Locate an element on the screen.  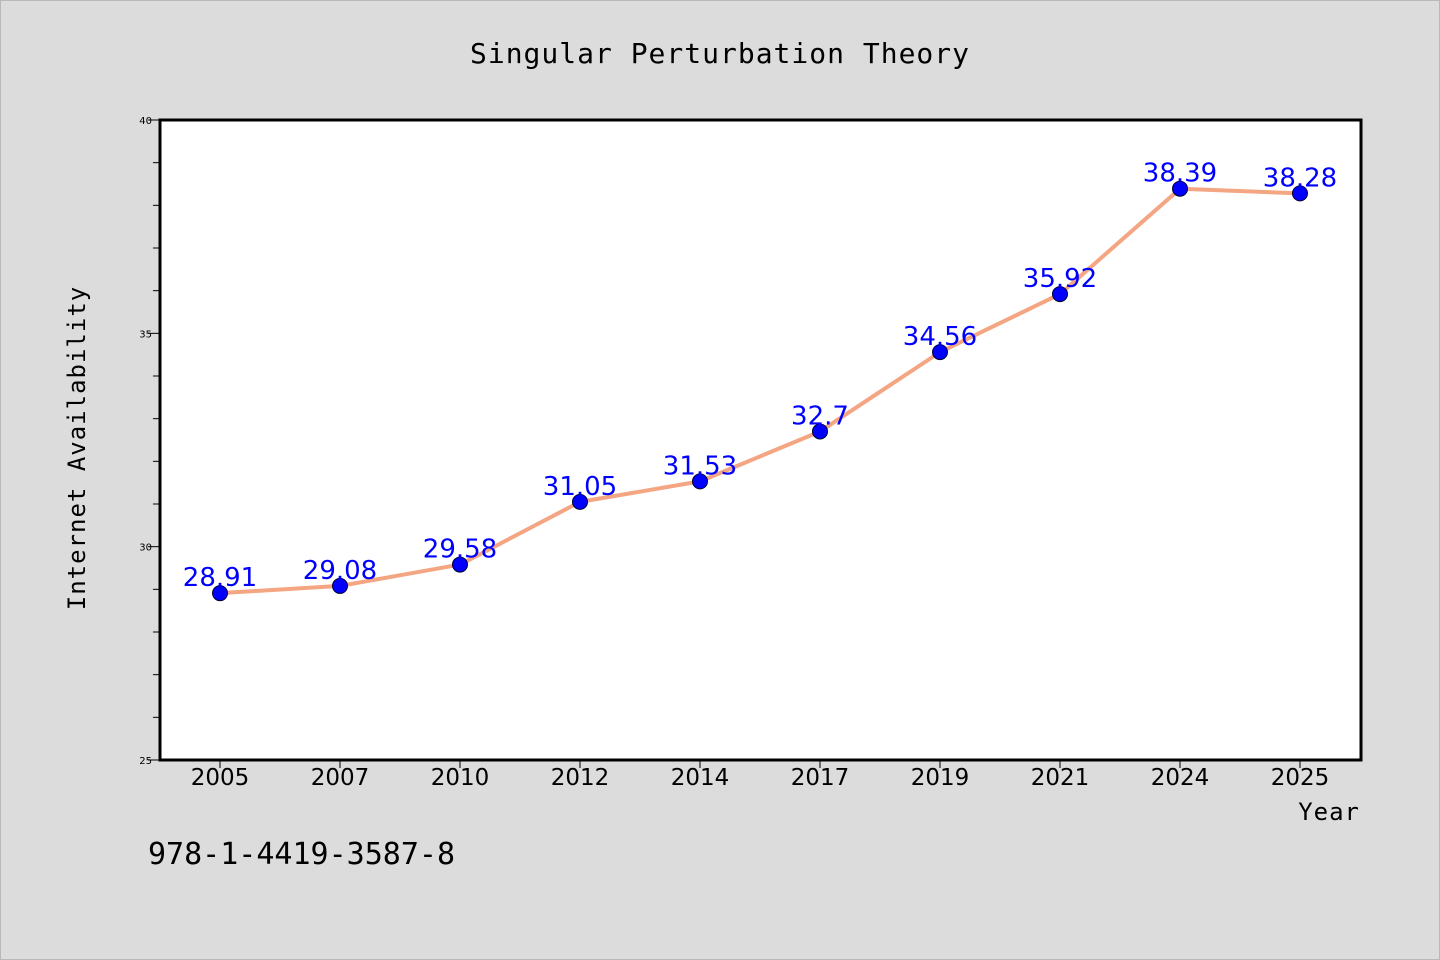
x-axis-label: Year is located at coordinates (1329, 812).